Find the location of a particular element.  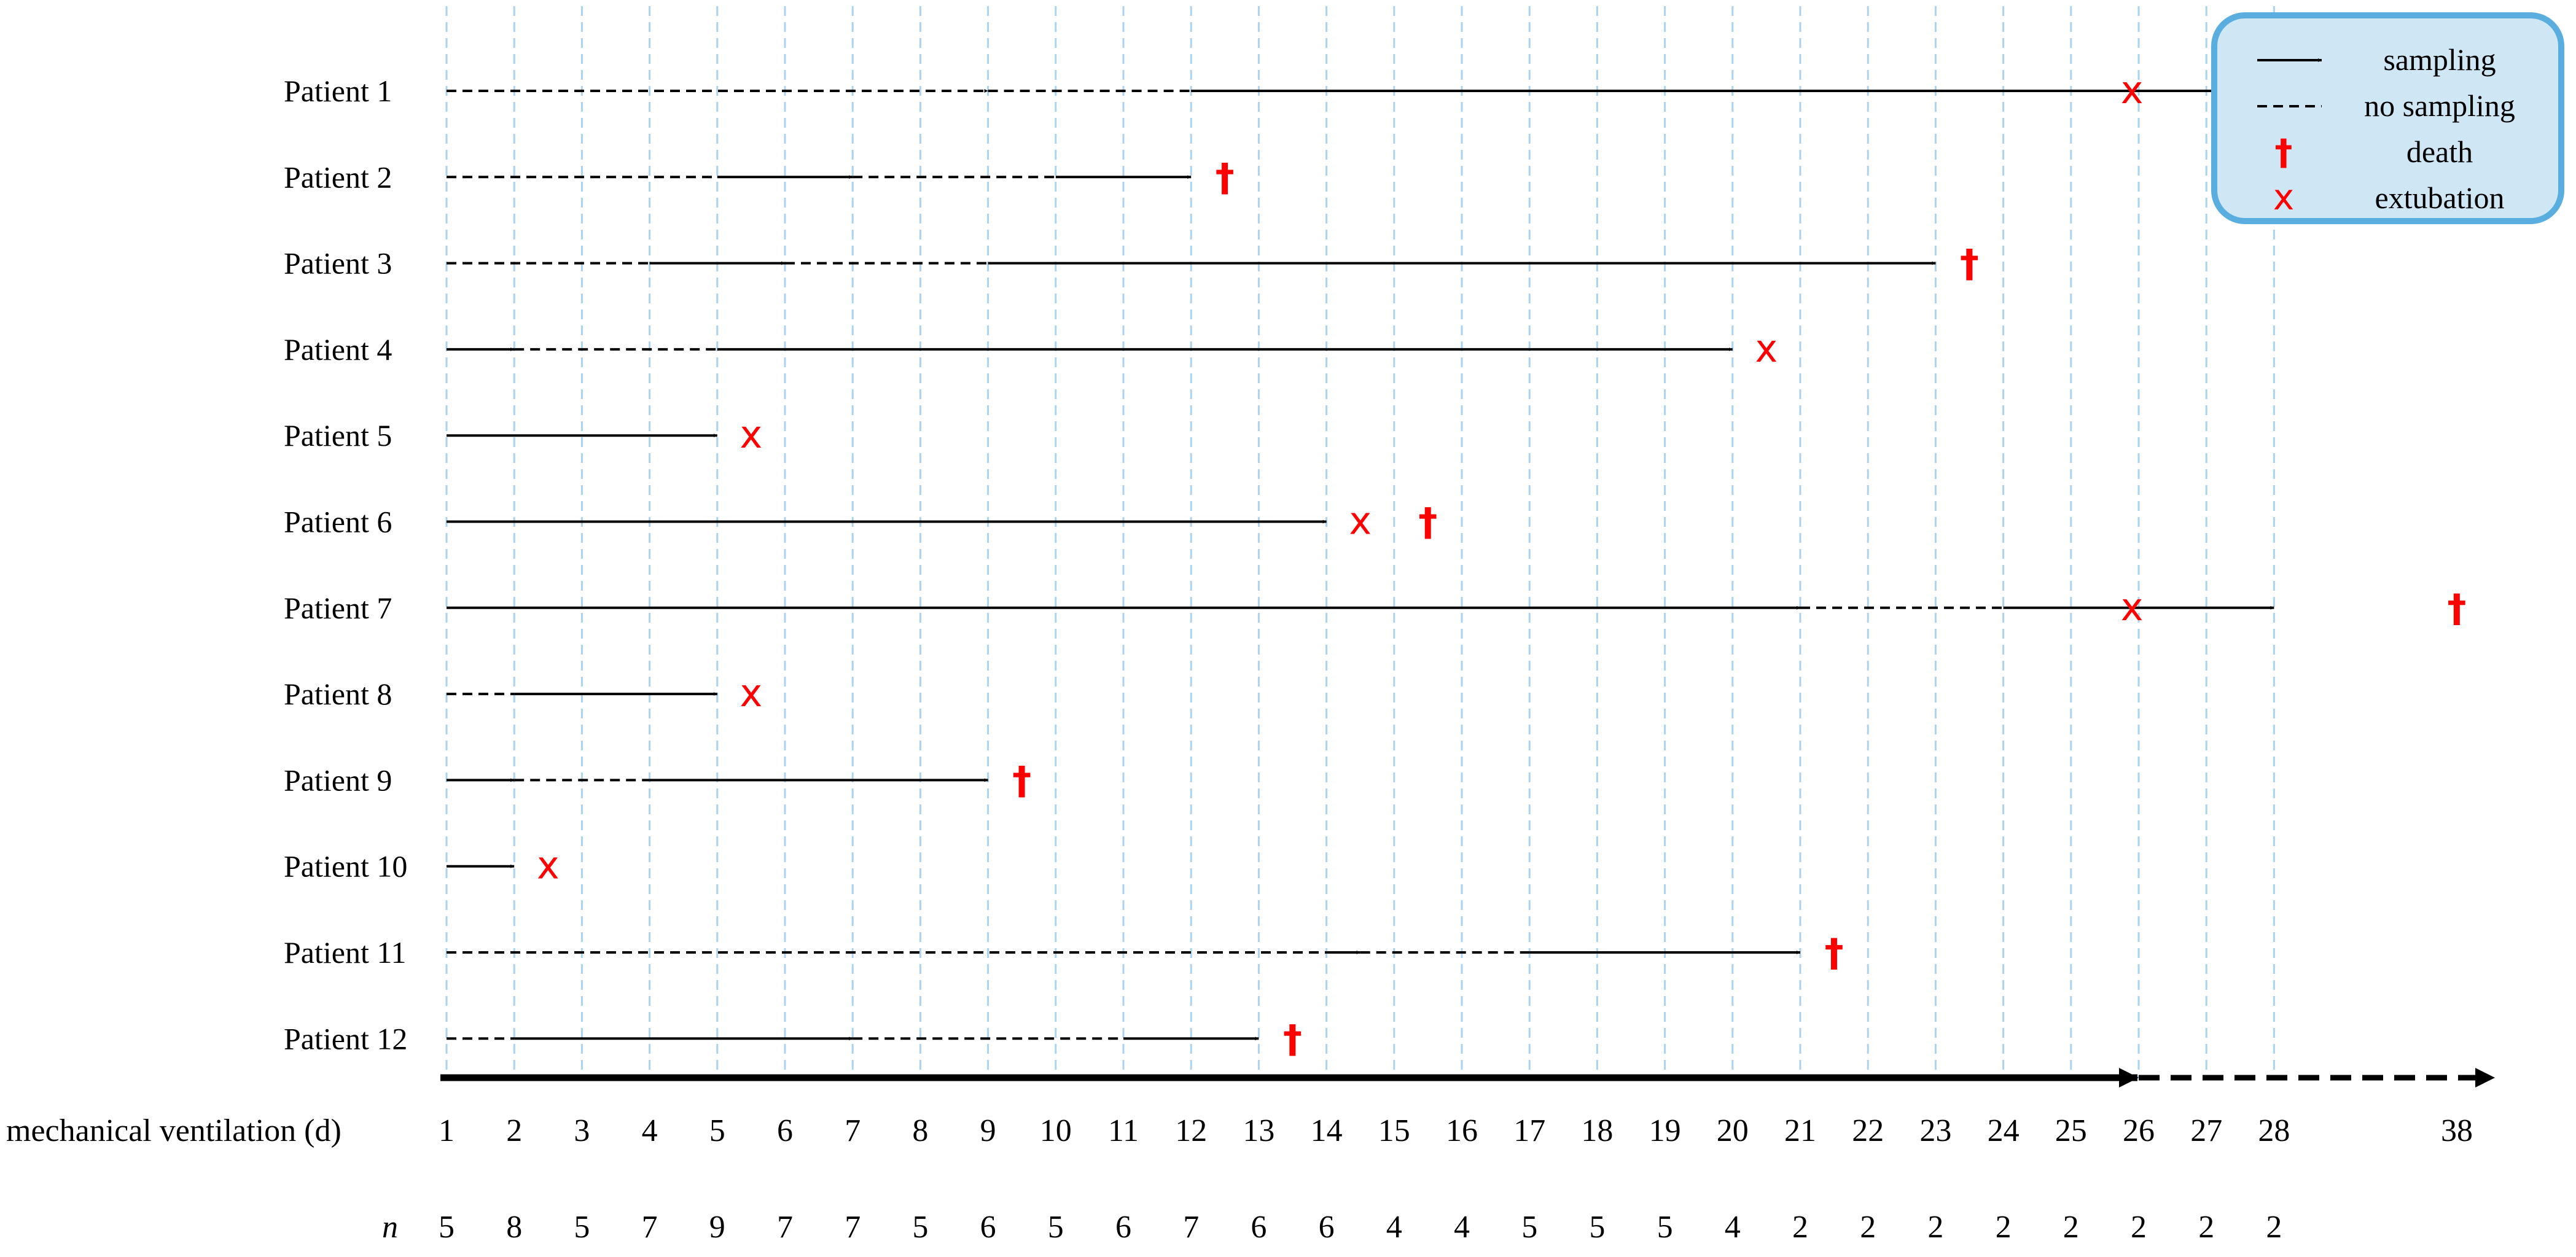

patient-row-7: Patient 7 x † is located at coordinates (1375, 608).